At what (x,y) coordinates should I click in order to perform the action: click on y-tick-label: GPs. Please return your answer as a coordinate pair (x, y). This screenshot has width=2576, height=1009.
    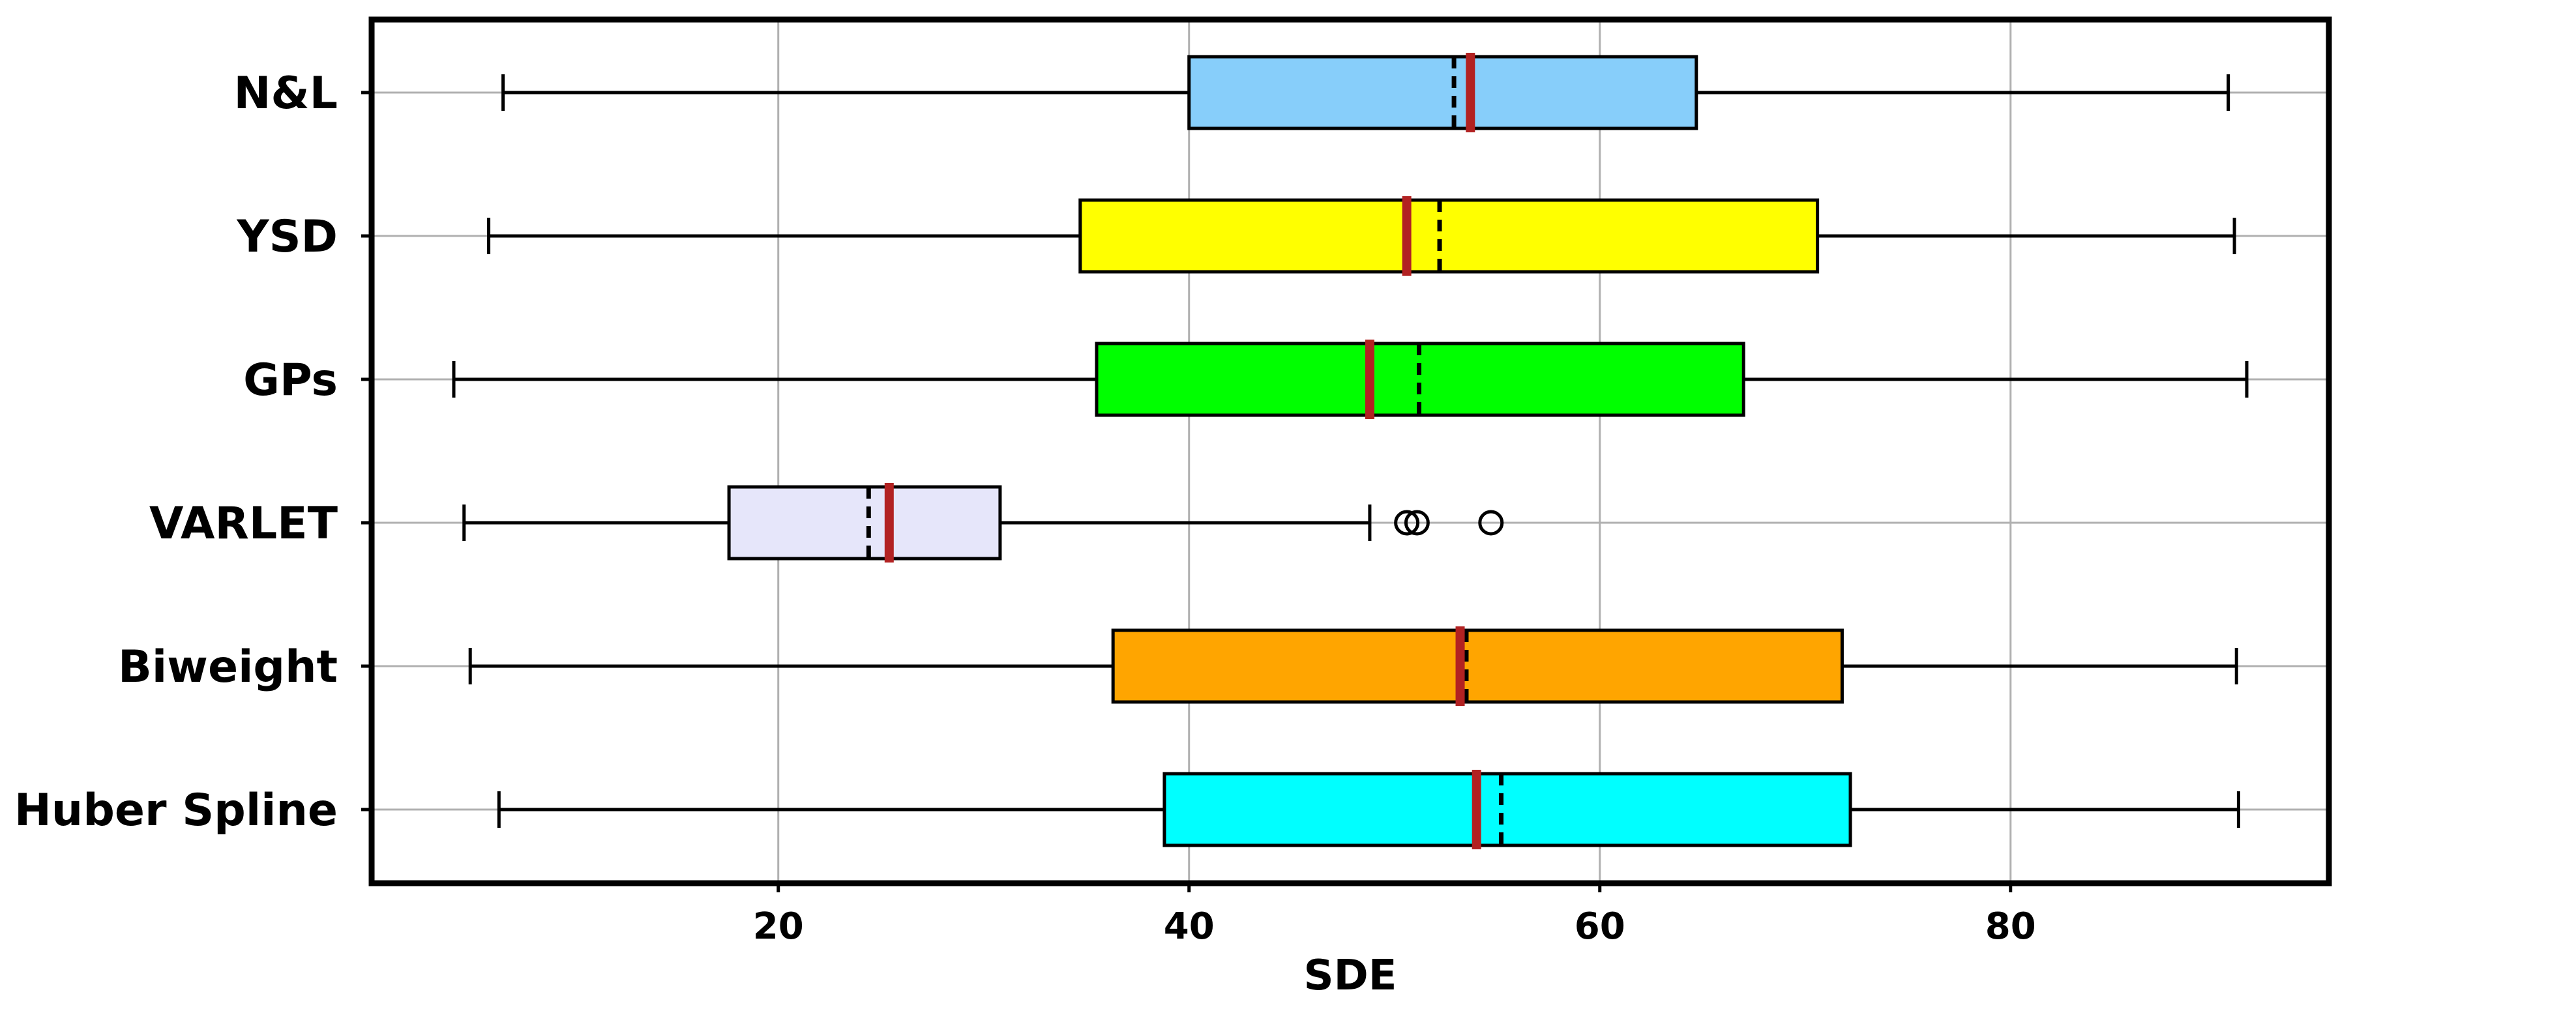
    Looking at the image, I should click on (290, 380).